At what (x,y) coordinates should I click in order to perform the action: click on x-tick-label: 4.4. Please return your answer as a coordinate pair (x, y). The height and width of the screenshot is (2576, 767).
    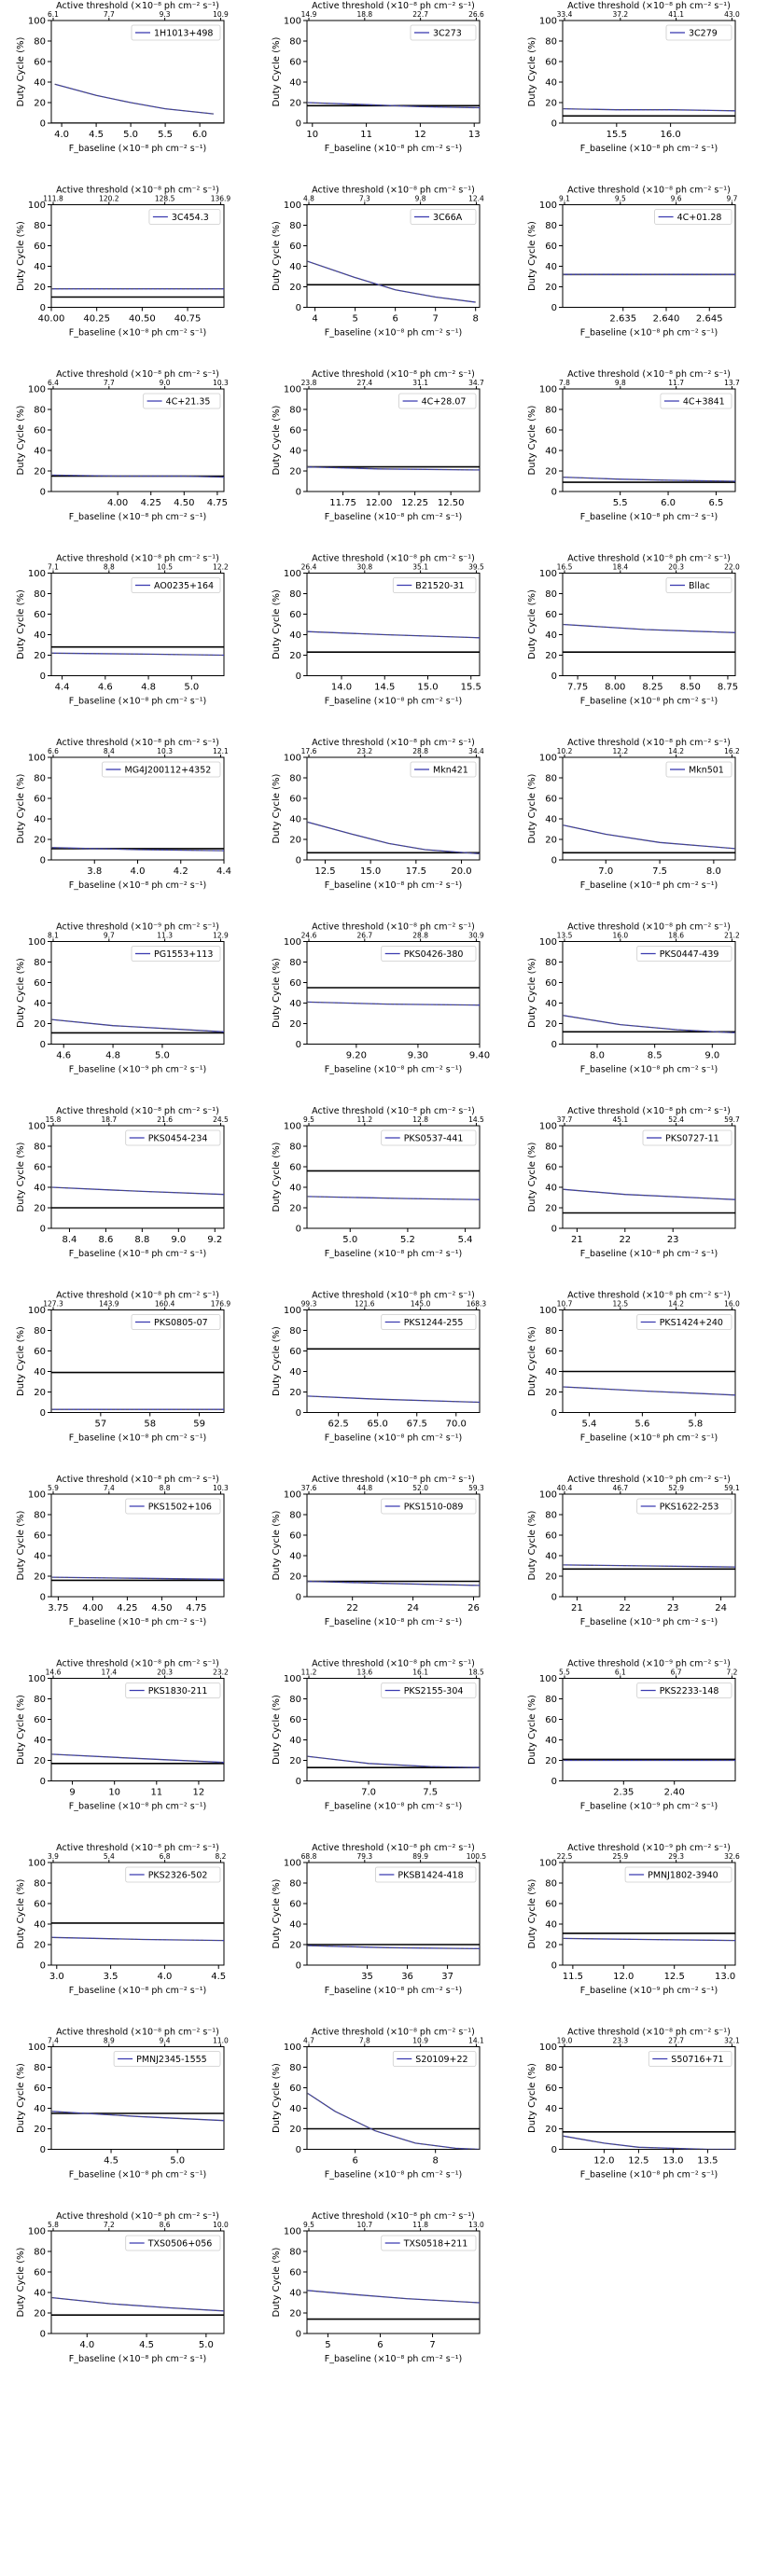
    Looking at the image, I should click on (224, 871).